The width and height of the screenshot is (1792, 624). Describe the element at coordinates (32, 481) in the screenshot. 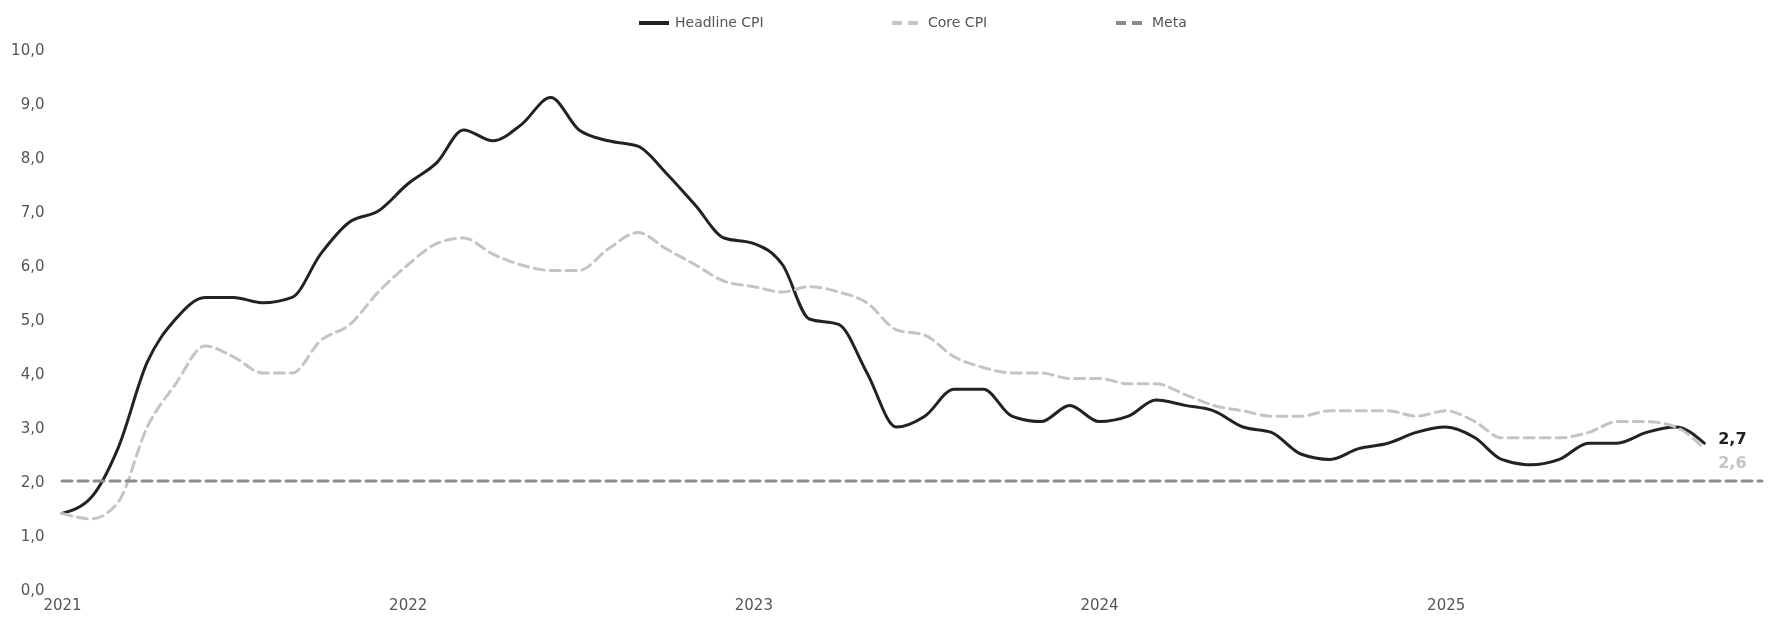

I see `y-tick-label: 2,0` at that location.